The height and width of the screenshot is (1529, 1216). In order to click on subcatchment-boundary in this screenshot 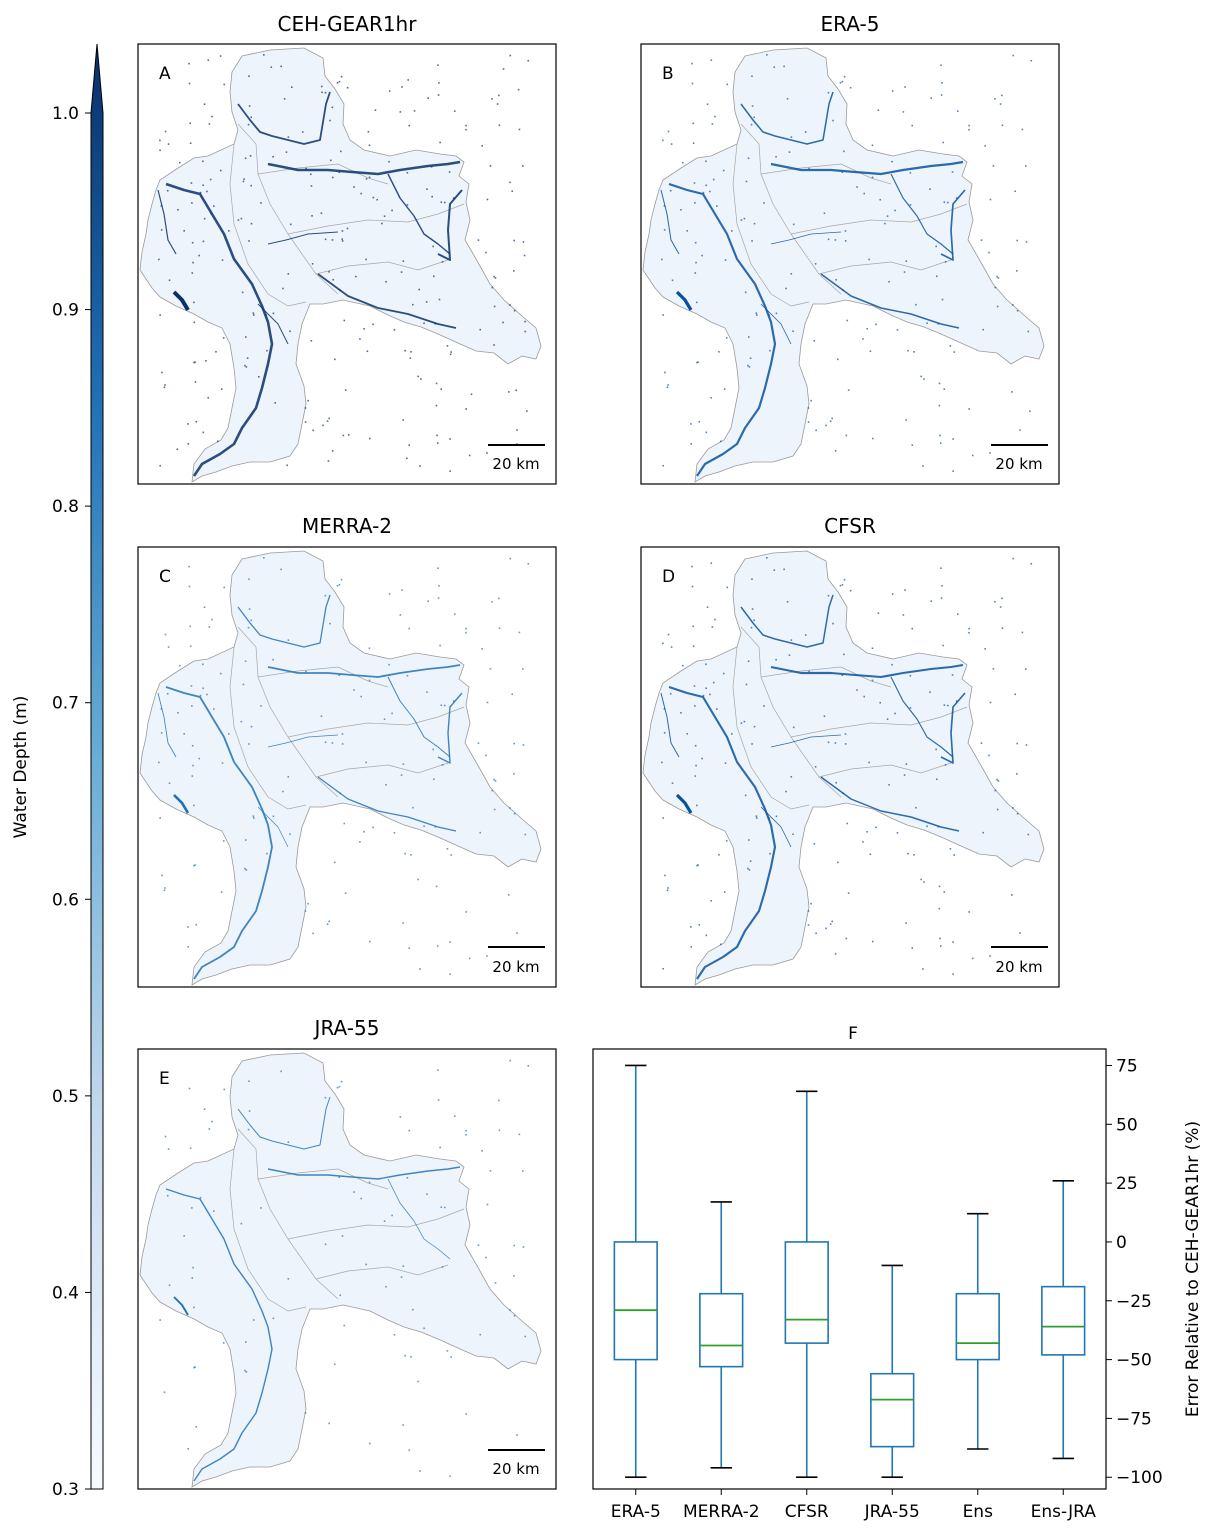, I will do `click(323, 174)`.